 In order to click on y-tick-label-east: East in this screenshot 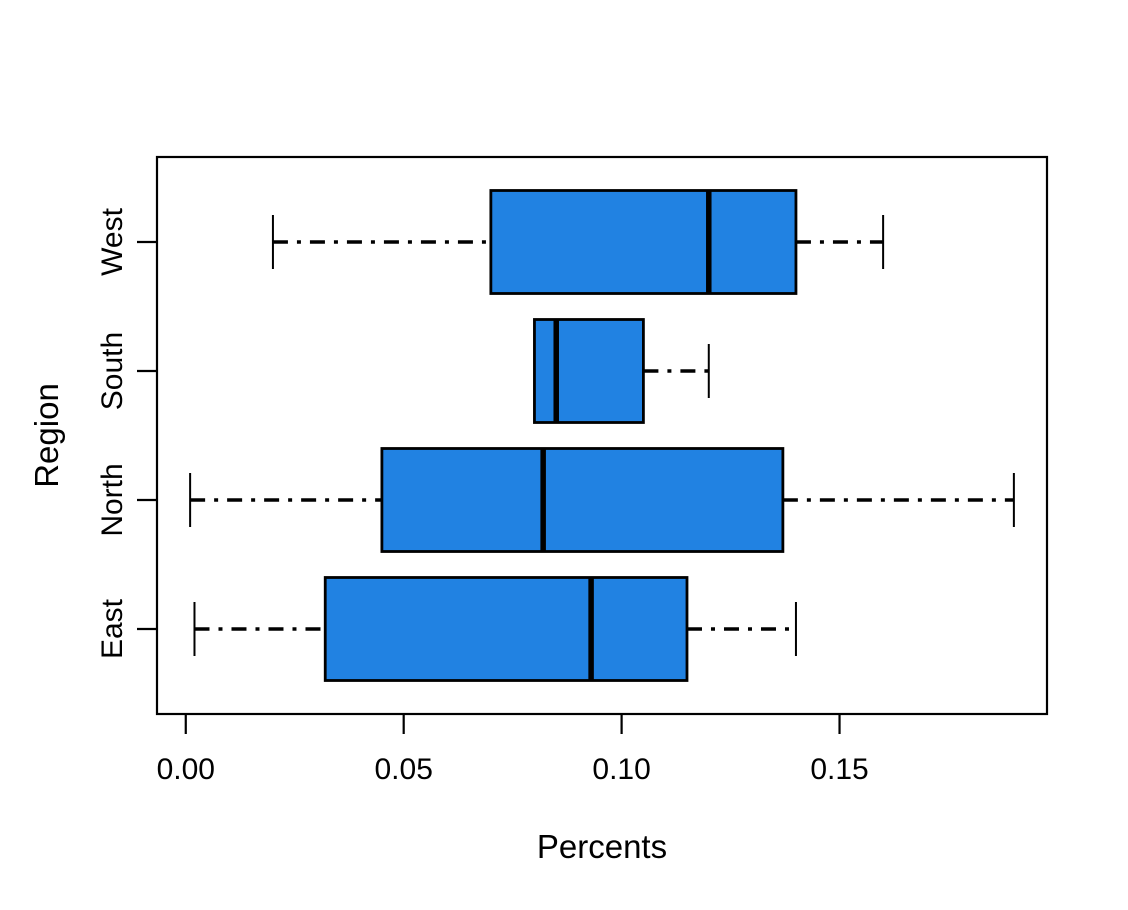, I will do `click(112, 628)`.